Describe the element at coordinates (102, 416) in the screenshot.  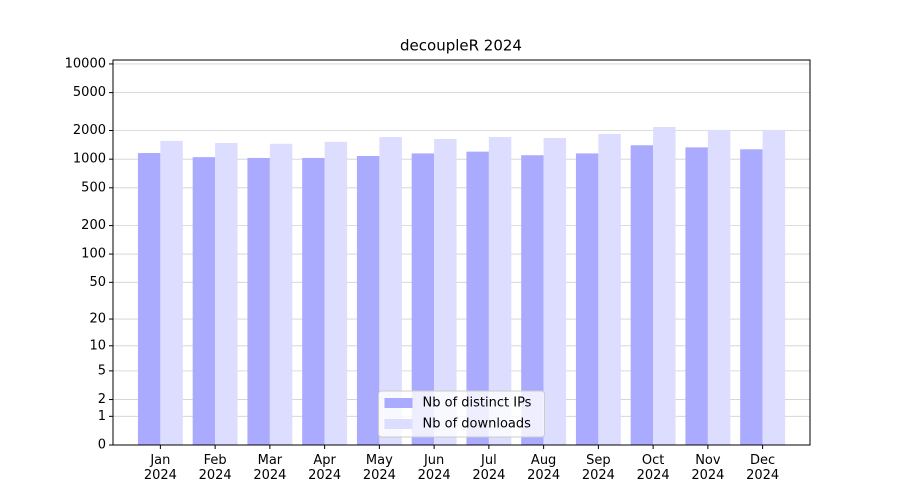
I see `y-tick-label: 1` at that location.